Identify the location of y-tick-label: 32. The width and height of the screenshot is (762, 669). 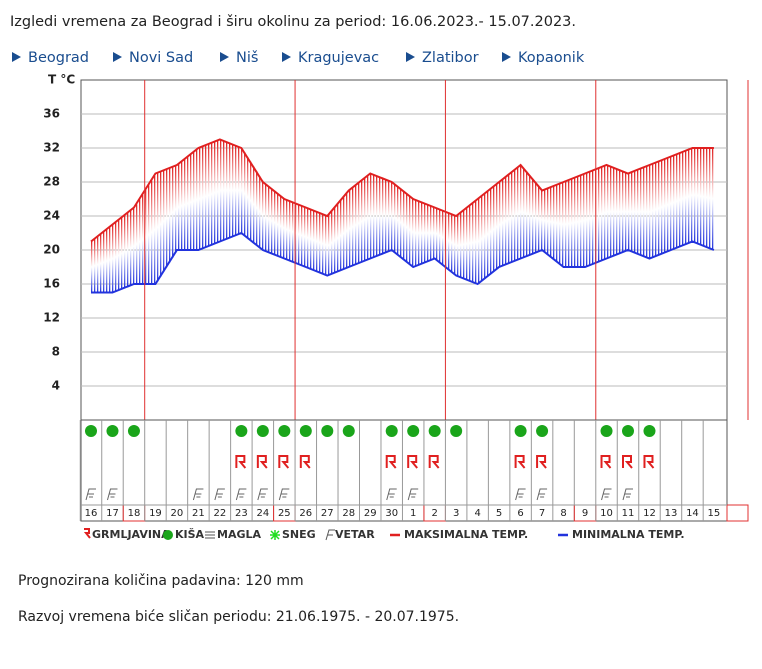
(51, 148).